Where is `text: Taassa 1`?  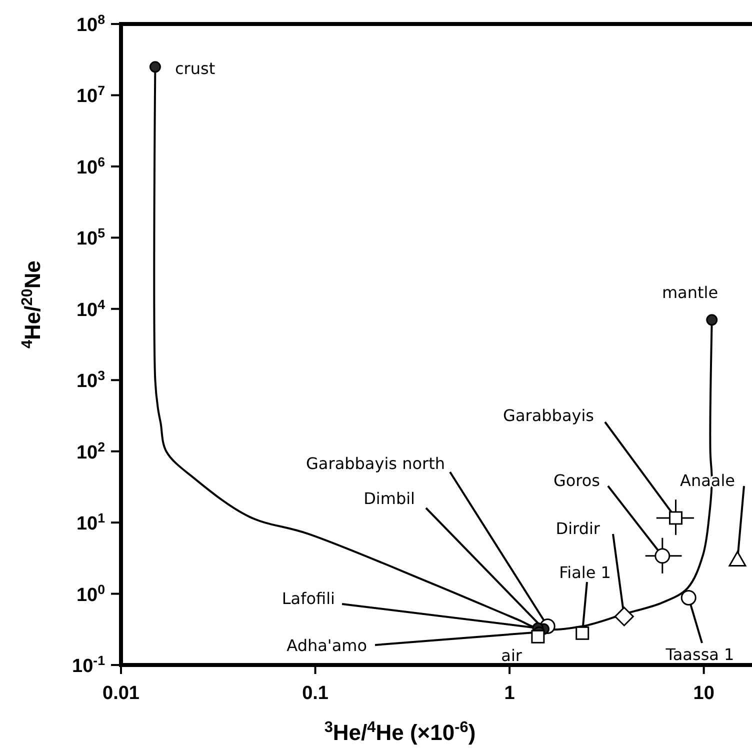 text: Taassa 1 is located at coordinates (699, 654).